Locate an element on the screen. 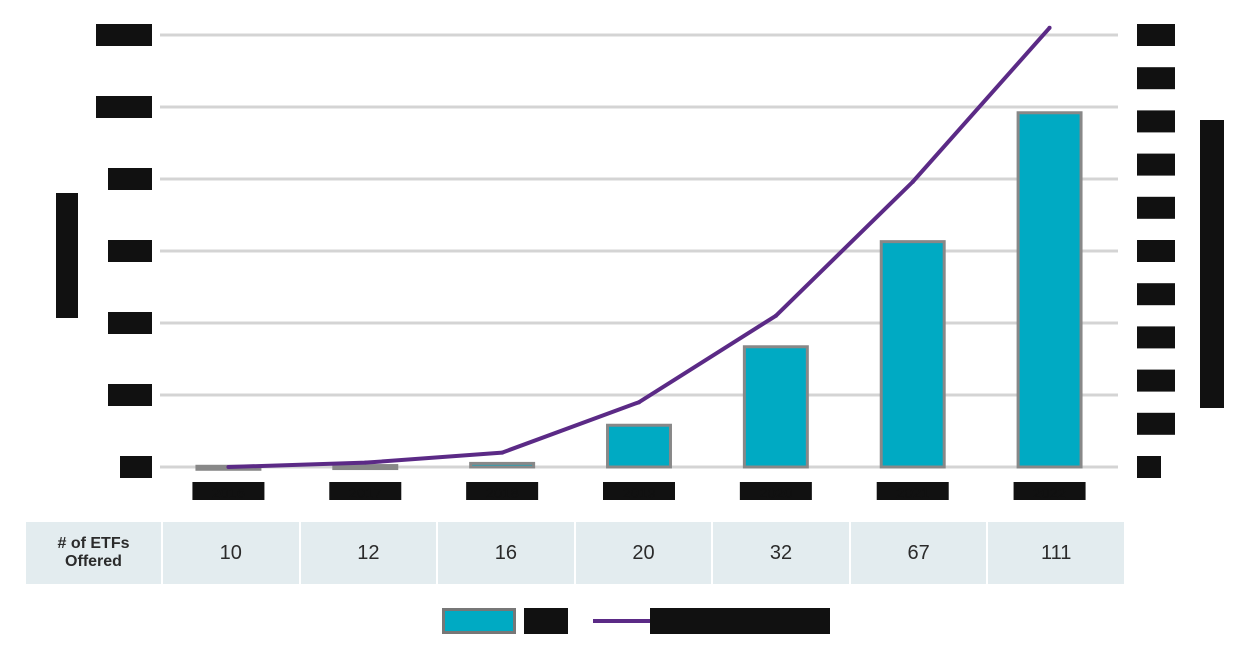 The image size is (1260, 663). legend is located at coordinates (638, 621).